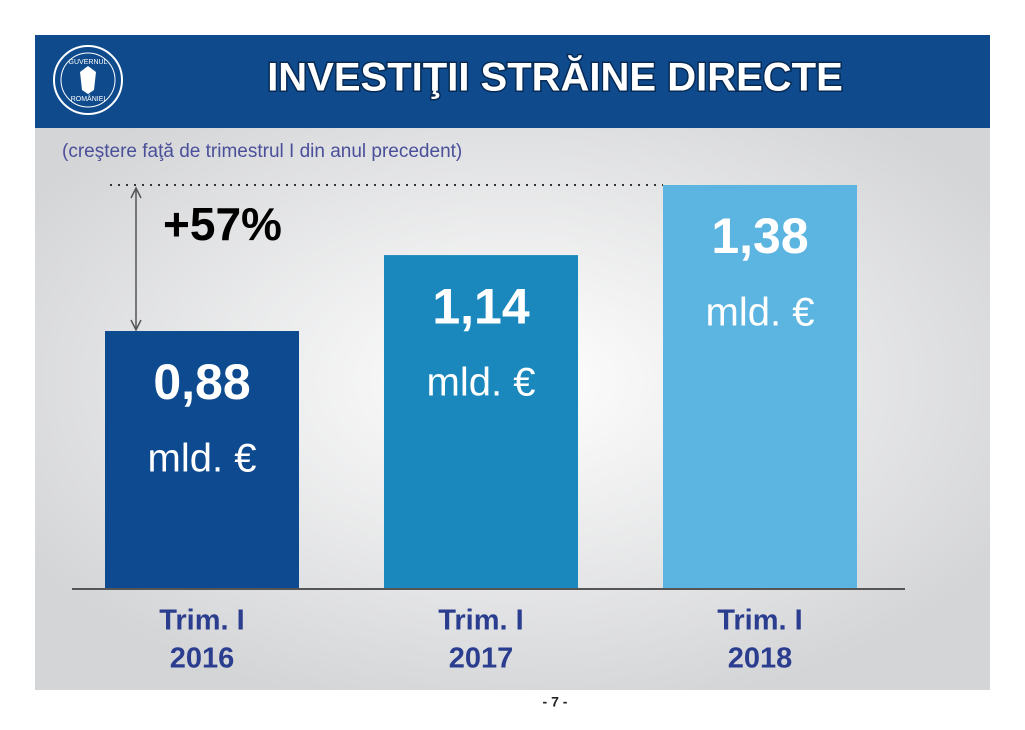  I want to click on logo-inner-ring, so click(88, 80).